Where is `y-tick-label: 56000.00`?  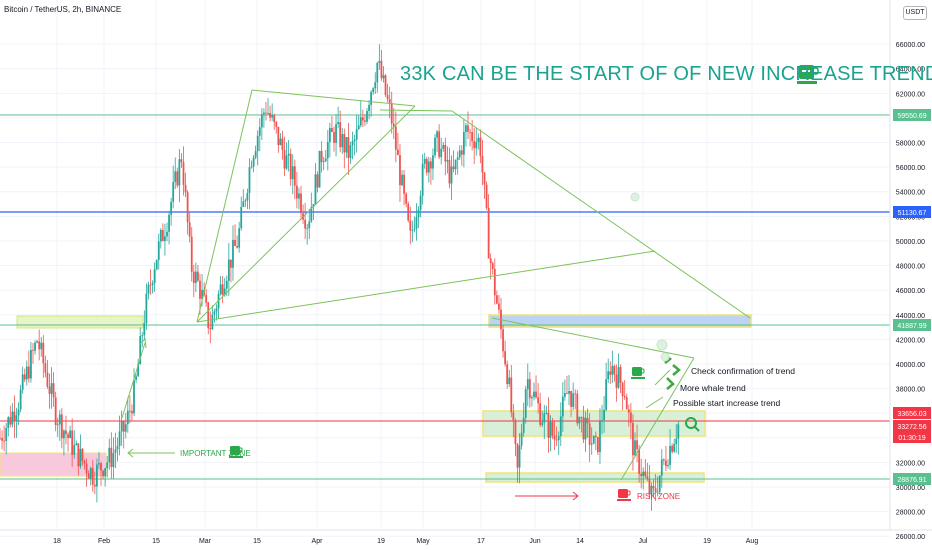 y-tick-label: 56000.00 is located at coordinates (910, 168).